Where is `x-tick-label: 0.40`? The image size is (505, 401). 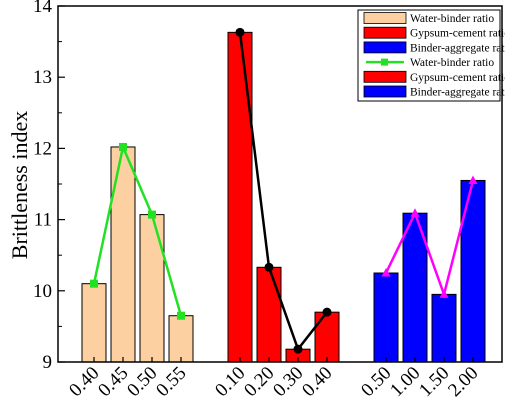
x-tick-label: 0.40 is located at coordinates (317, 382).